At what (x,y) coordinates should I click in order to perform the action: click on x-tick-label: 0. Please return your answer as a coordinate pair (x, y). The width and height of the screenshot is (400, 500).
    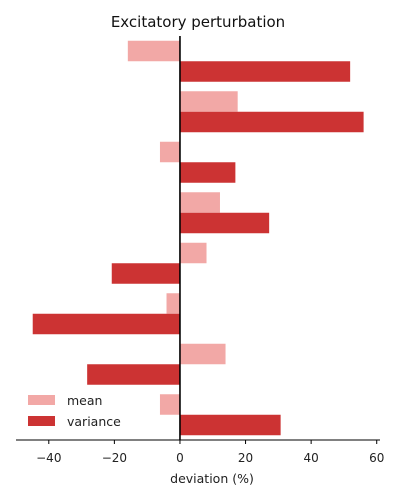
    Looking at the image, I should click on (180, 458).